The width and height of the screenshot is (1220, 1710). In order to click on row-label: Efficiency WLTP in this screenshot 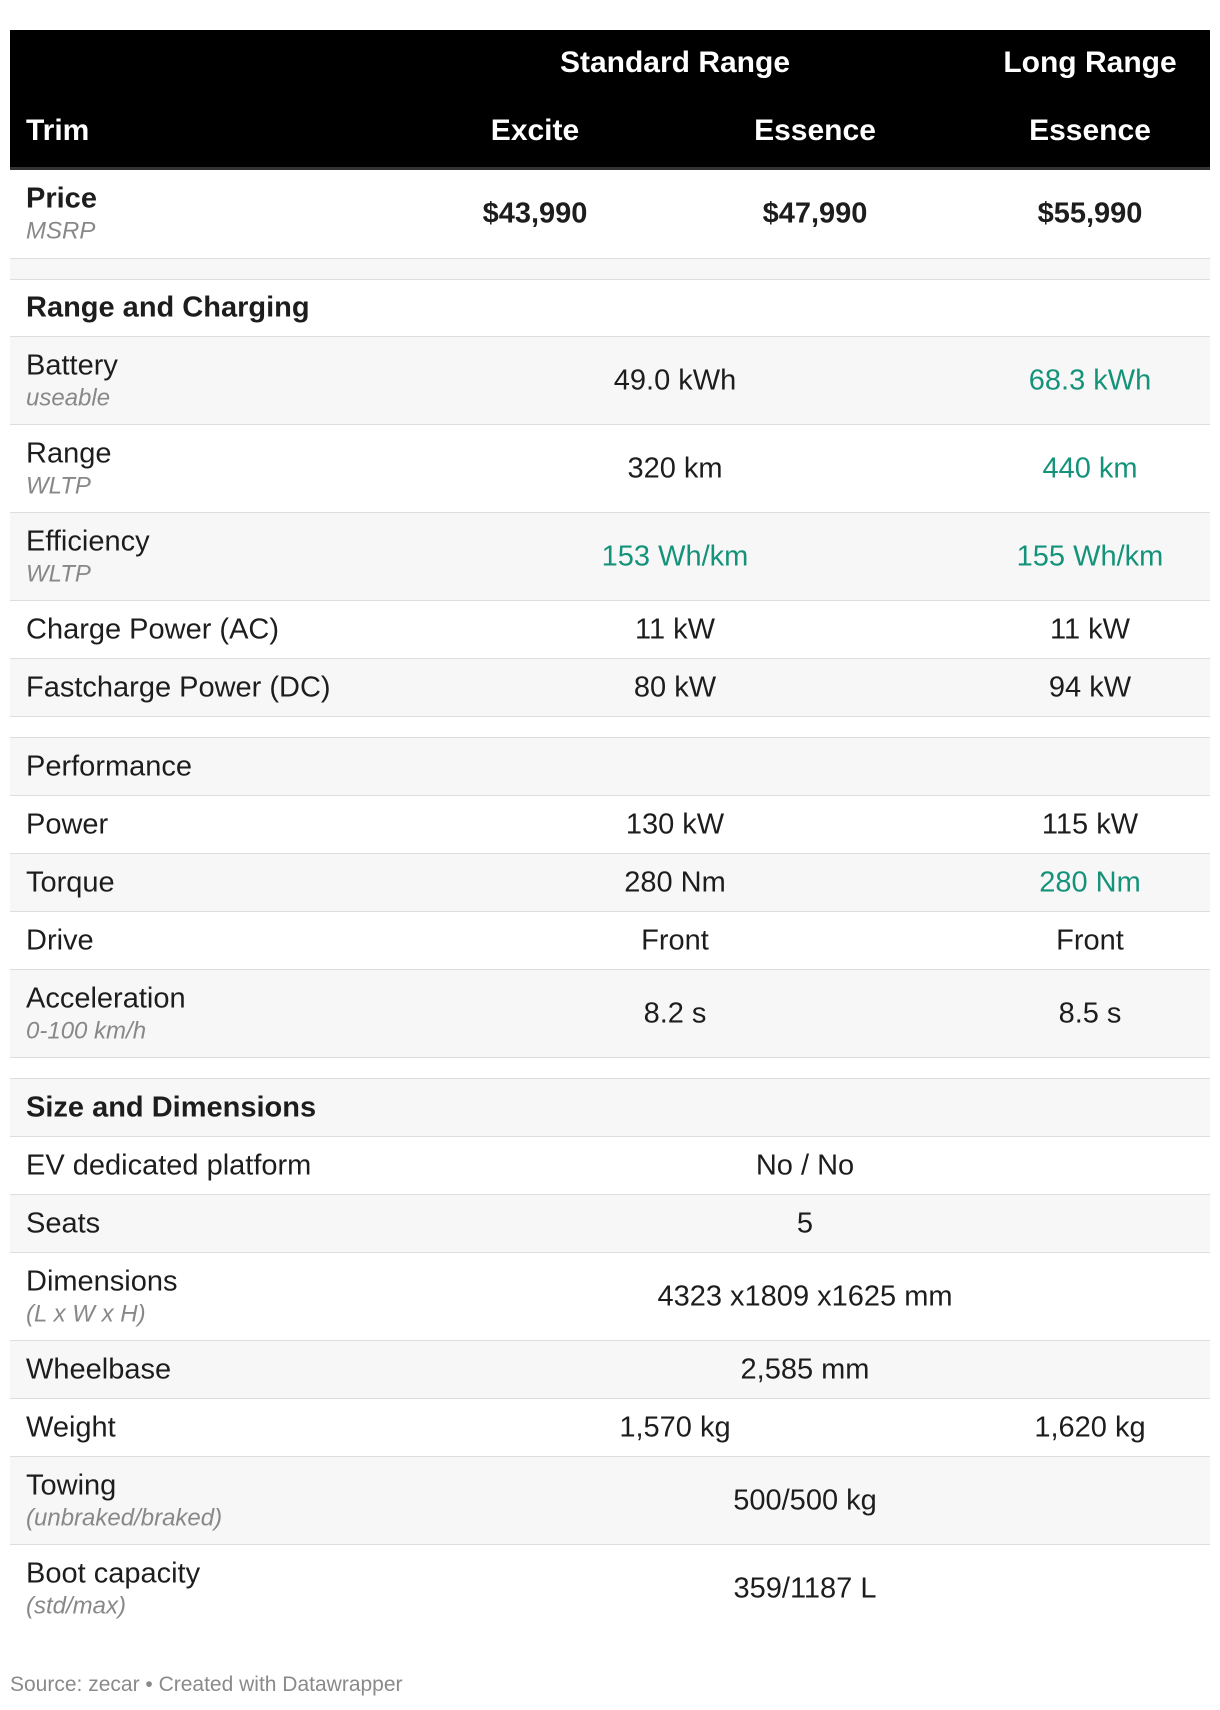, I will do `click(88, 556)`.